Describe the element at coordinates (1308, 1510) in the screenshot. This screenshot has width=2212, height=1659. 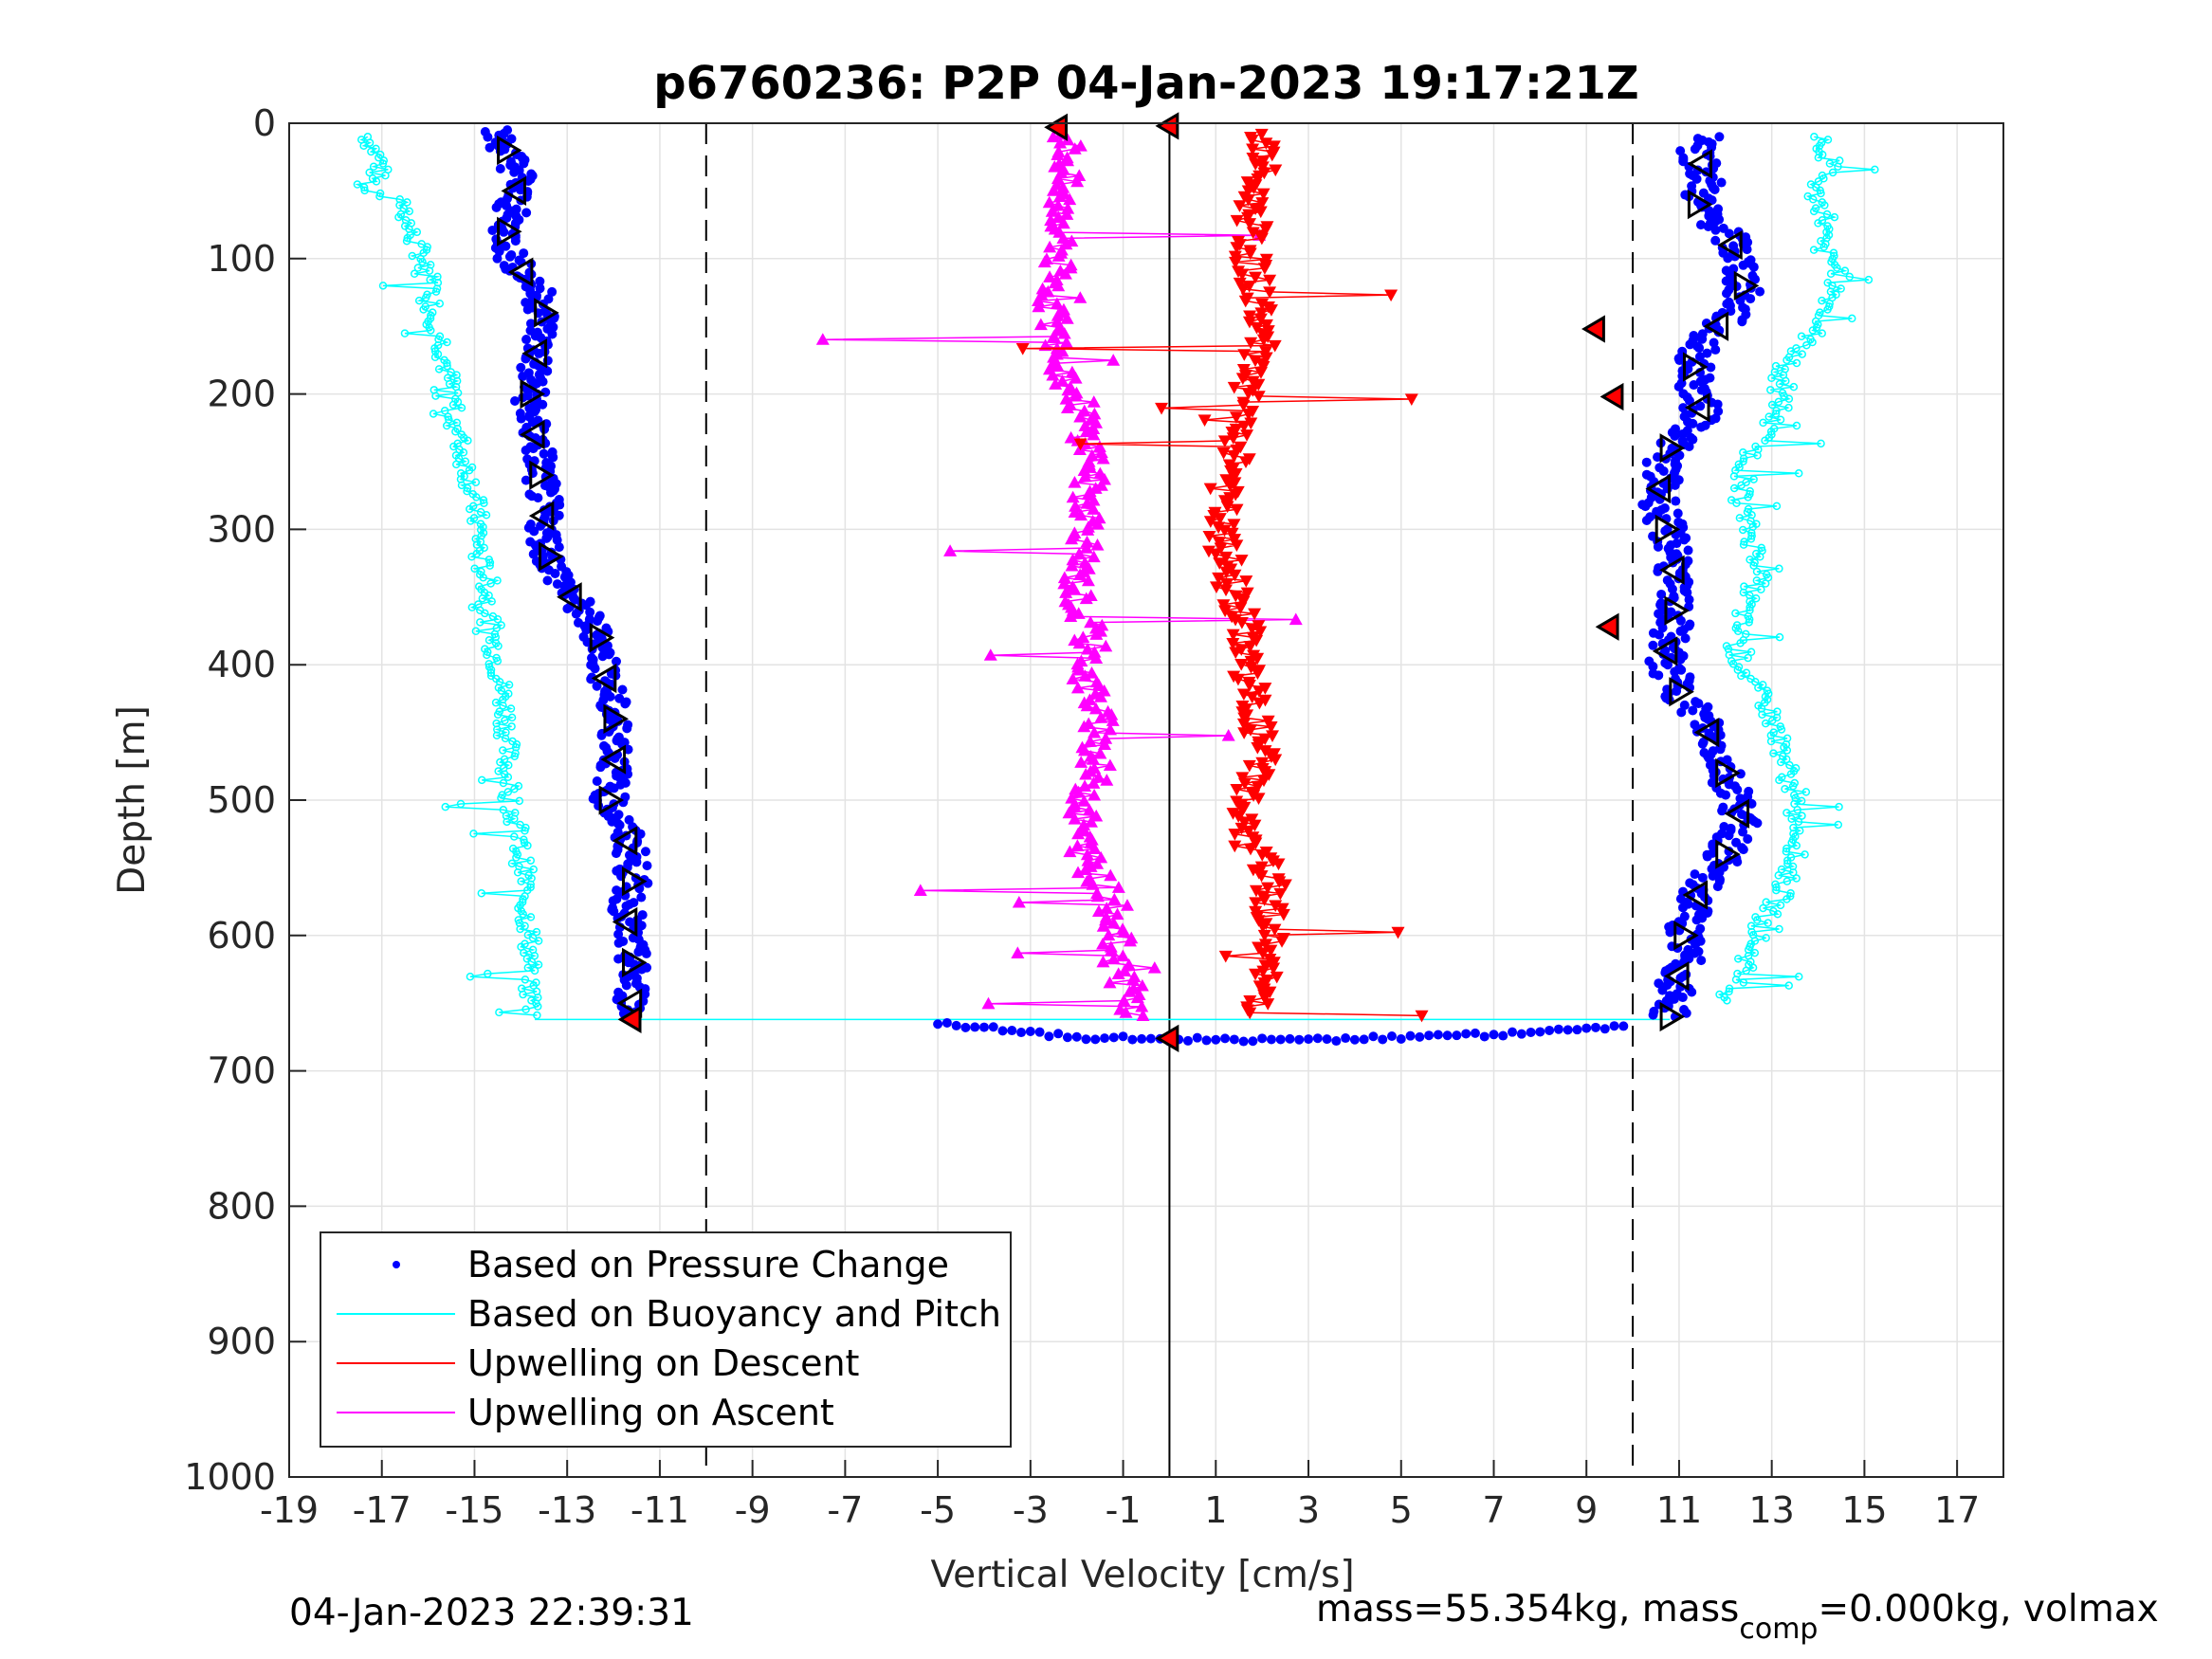
I see `x-tick-label: 3` at that location.